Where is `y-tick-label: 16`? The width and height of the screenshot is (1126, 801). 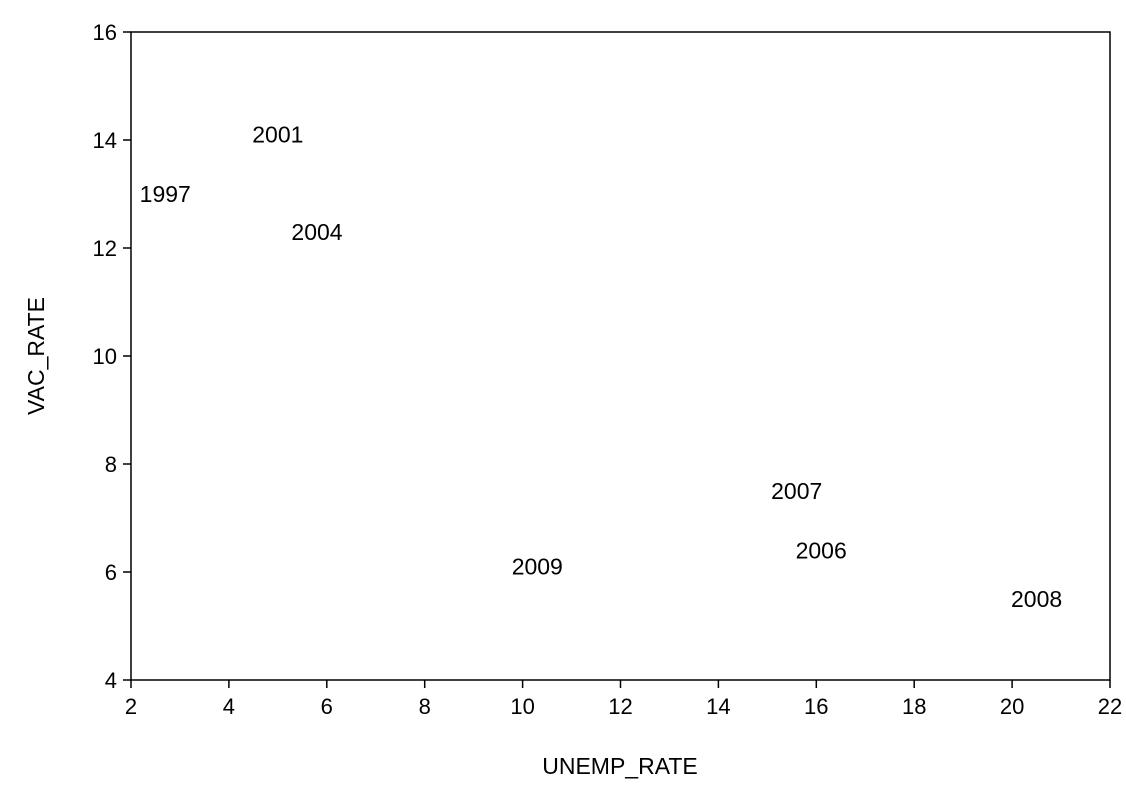
y-tick-label: 16 is located at coordinates (105, 32).